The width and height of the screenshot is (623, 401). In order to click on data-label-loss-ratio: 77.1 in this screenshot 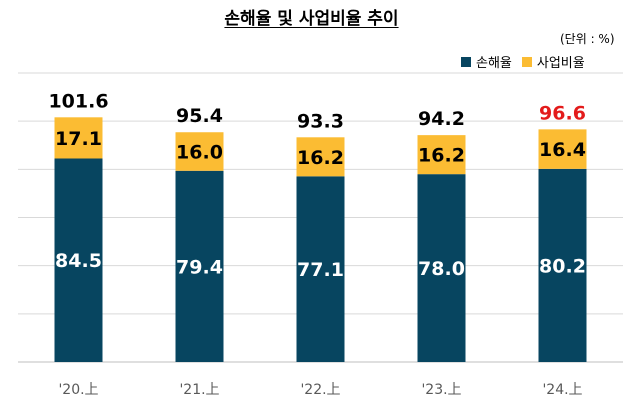, I will do `click(320, 270)`.